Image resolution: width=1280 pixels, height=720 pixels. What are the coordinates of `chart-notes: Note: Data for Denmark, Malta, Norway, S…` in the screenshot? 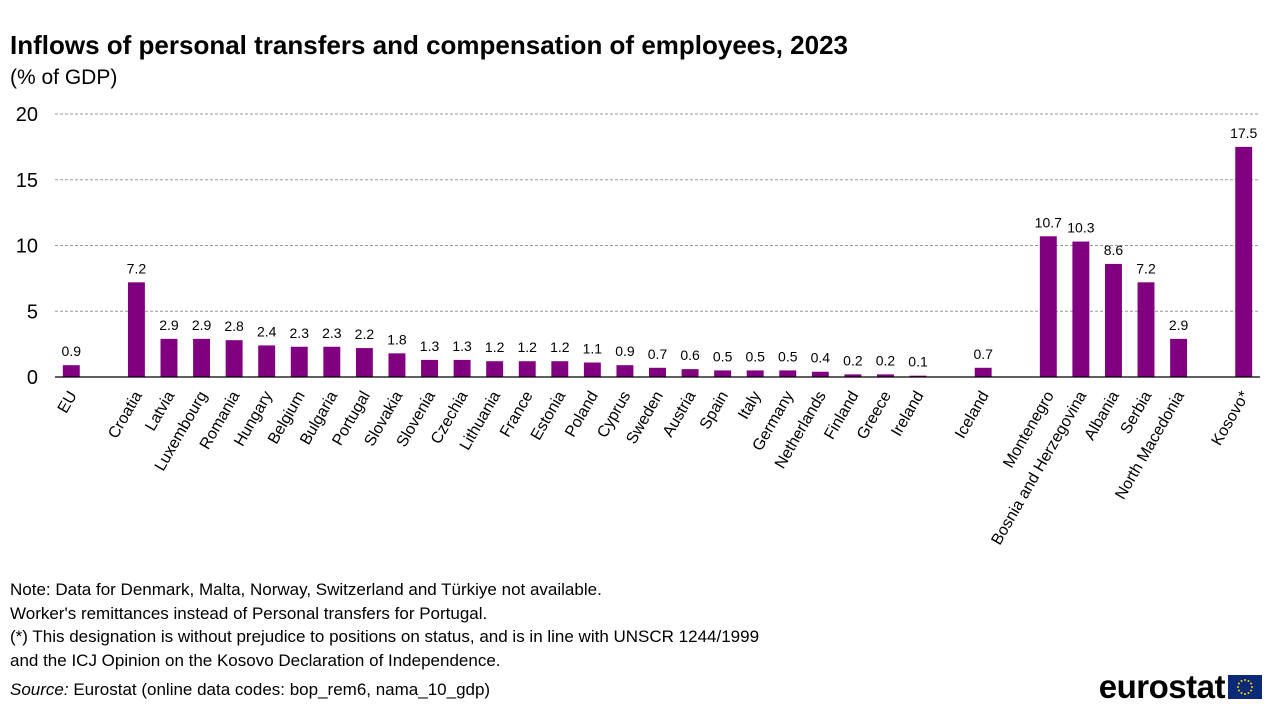 It's located at (384, 625).